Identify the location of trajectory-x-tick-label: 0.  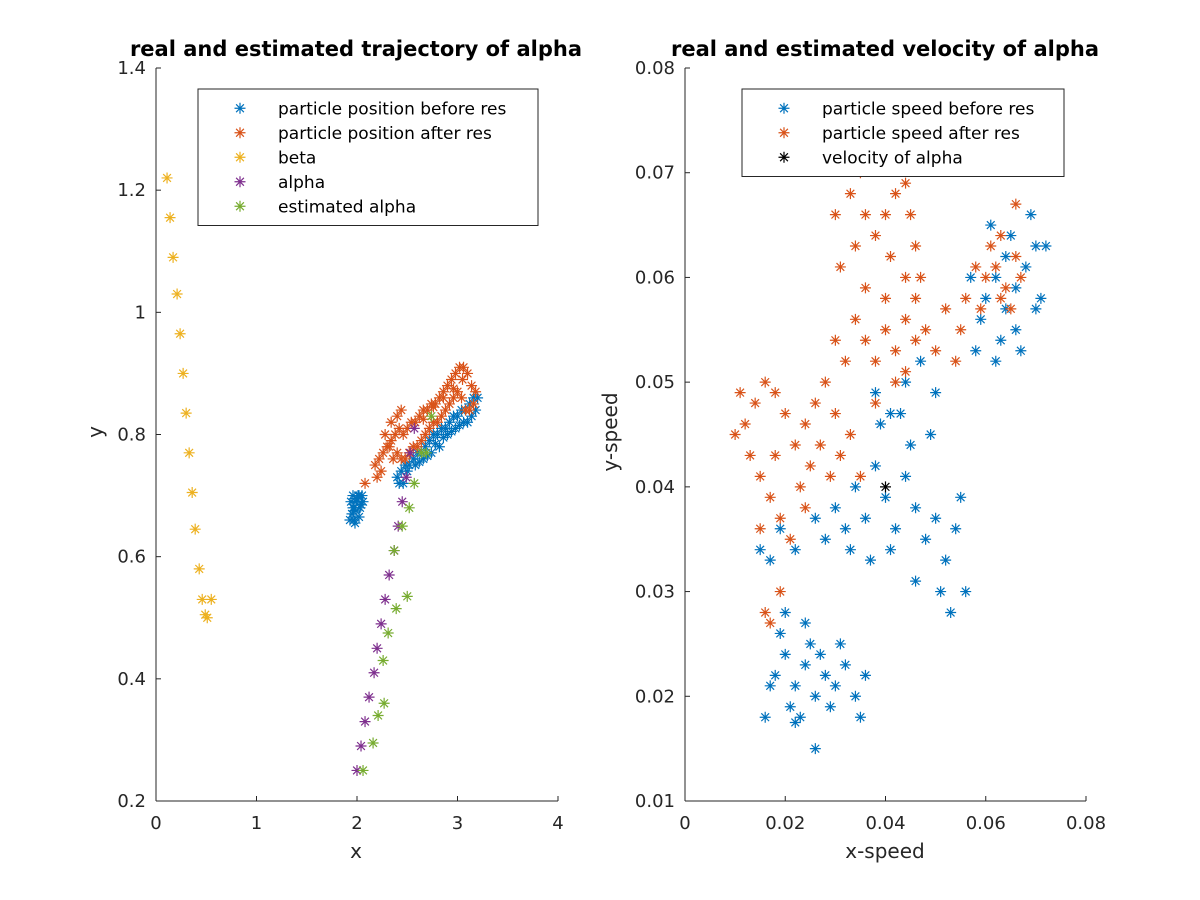
(155, 823).